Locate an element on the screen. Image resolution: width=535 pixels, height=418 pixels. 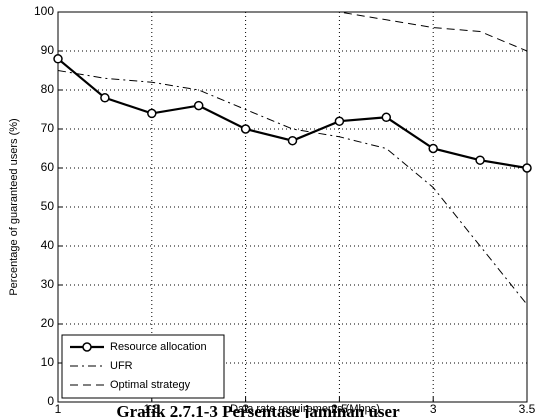
y-tick-label: 80 is located at coordinates (48, 89).